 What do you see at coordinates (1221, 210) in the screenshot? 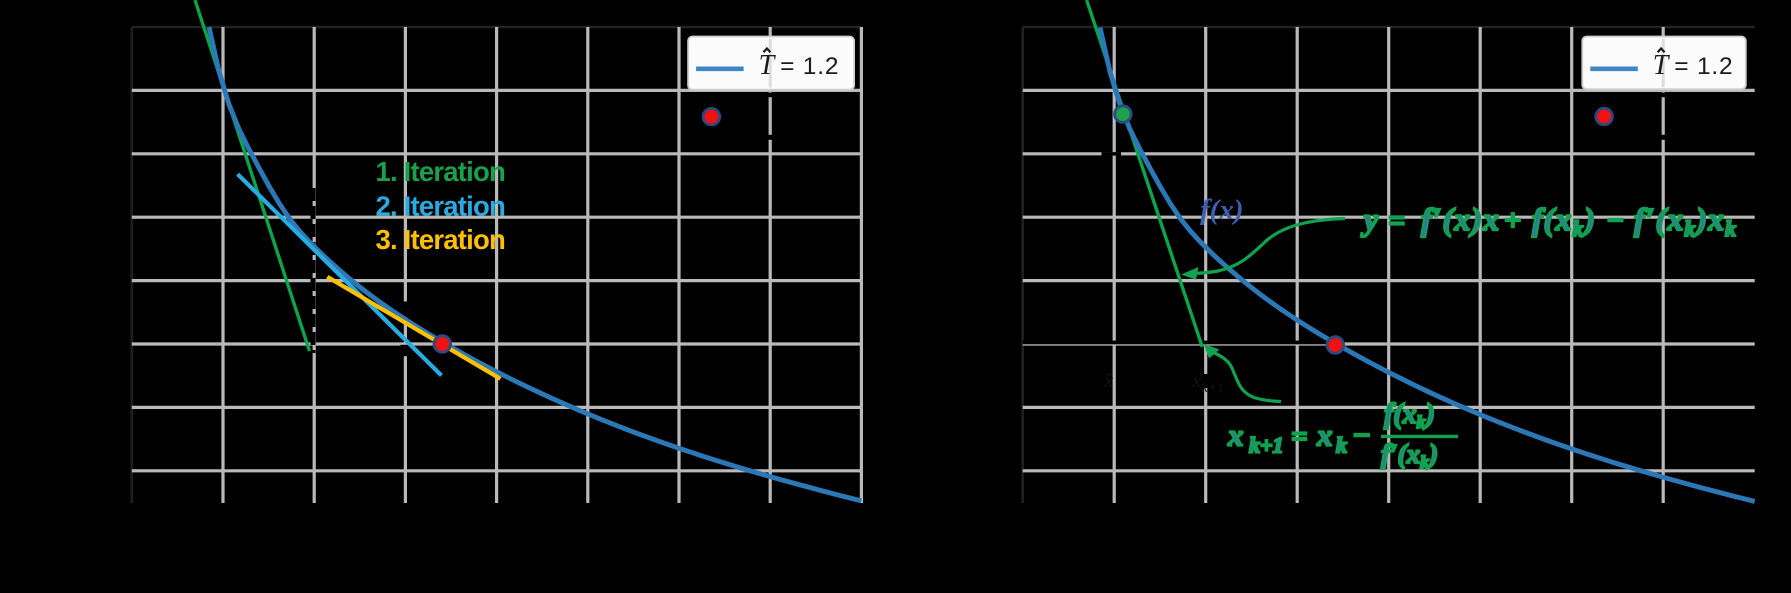
I see `svg-text: f(x)` at bounding box center [1221, 210].